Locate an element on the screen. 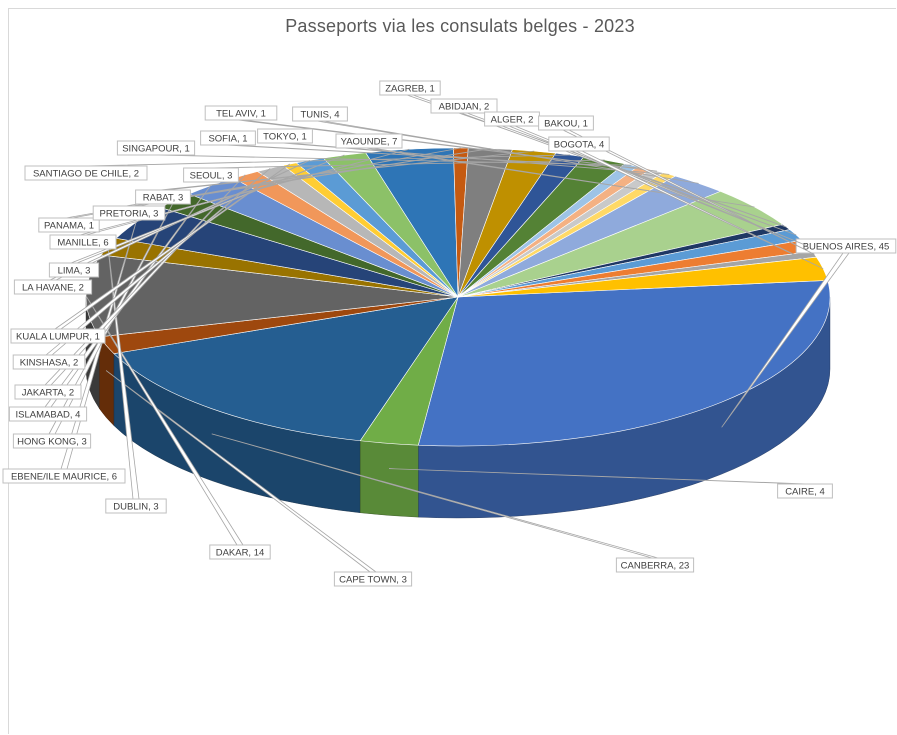  data-label: MANILLE, 6 is located at coordinates (82, 242).